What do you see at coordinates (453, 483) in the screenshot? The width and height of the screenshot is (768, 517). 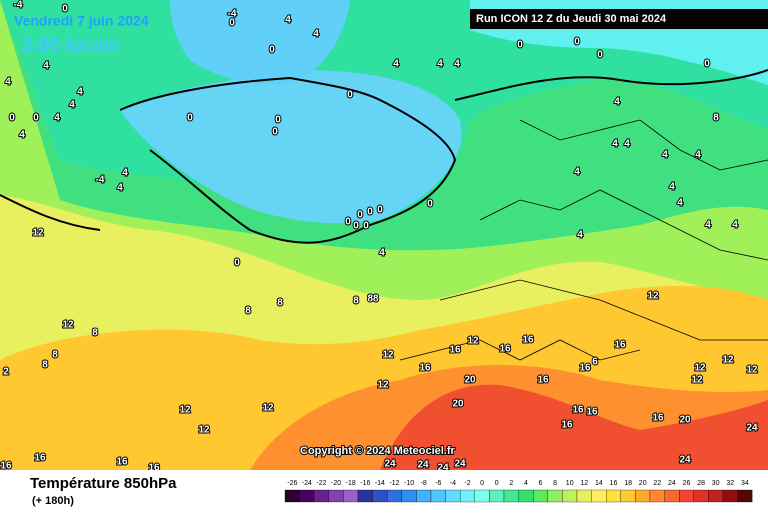 I see `legend-label: -4` at bounding box center [453, 483].